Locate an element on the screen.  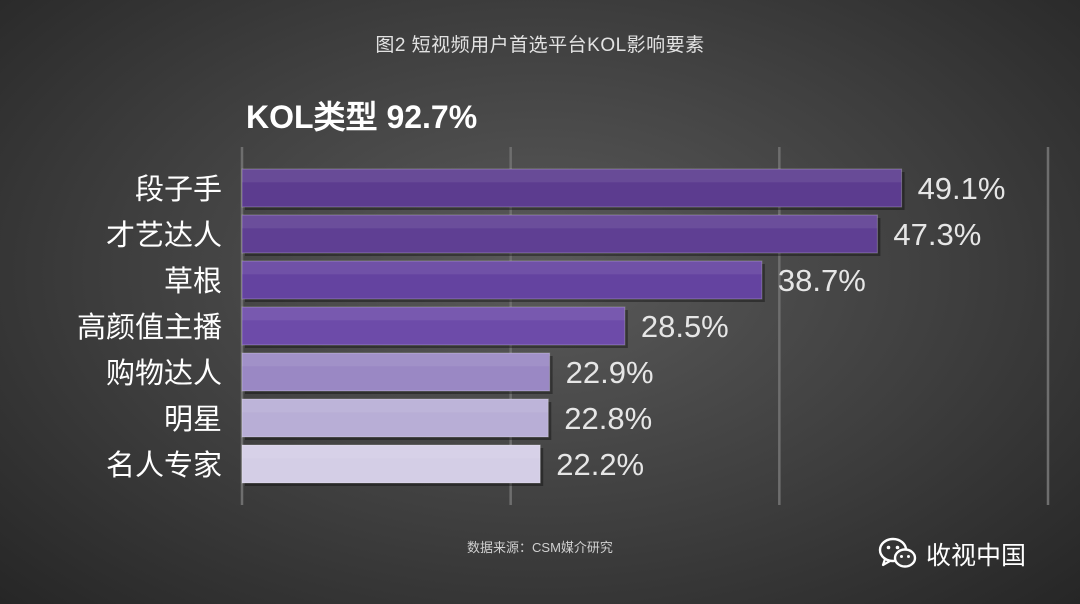
value-label: 22.2% is located at coordinates (600, 464).